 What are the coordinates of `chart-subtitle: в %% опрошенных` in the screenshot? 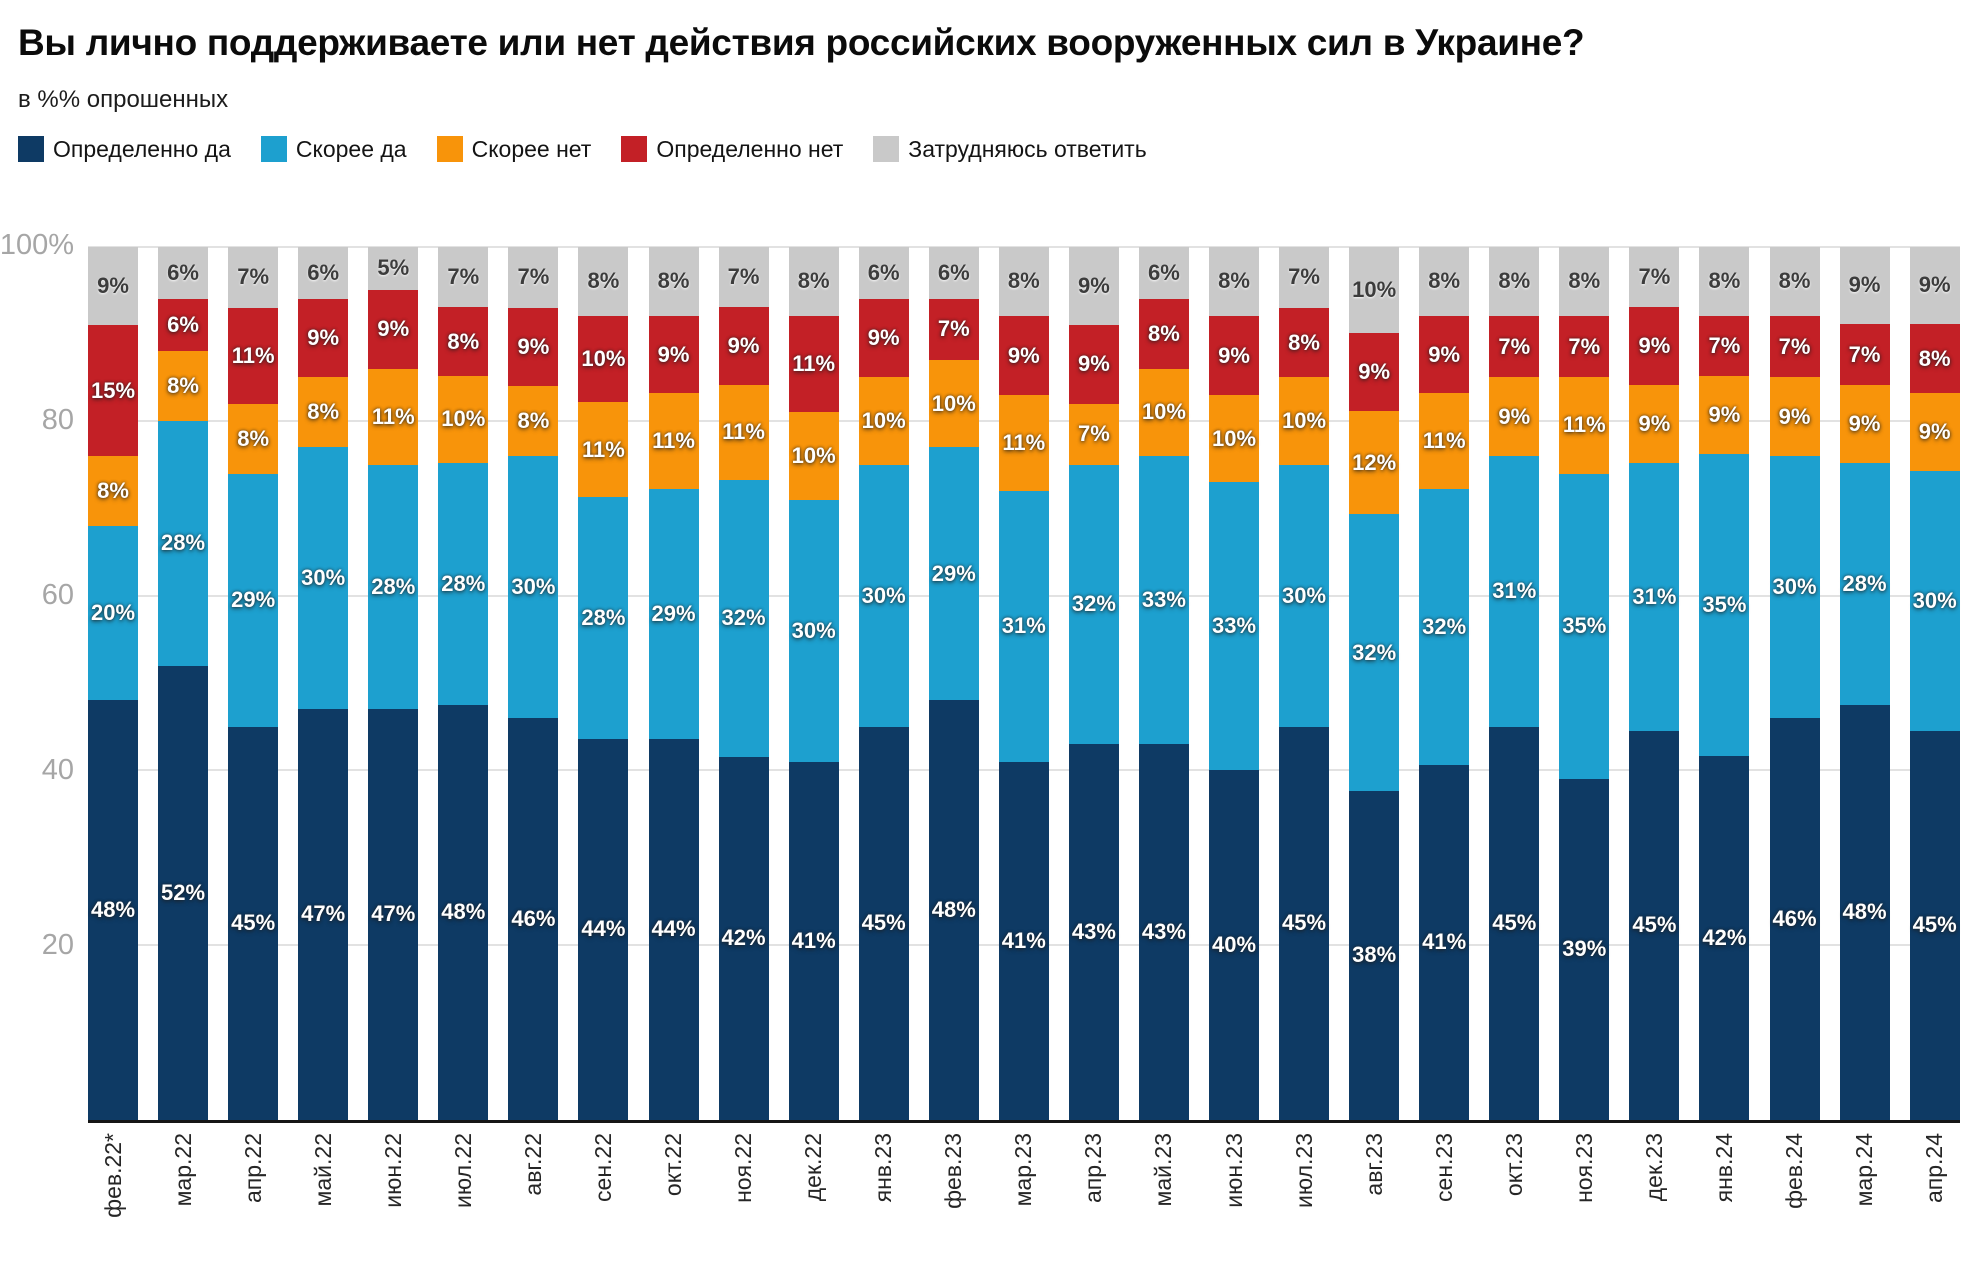 It's located at (123, 99).